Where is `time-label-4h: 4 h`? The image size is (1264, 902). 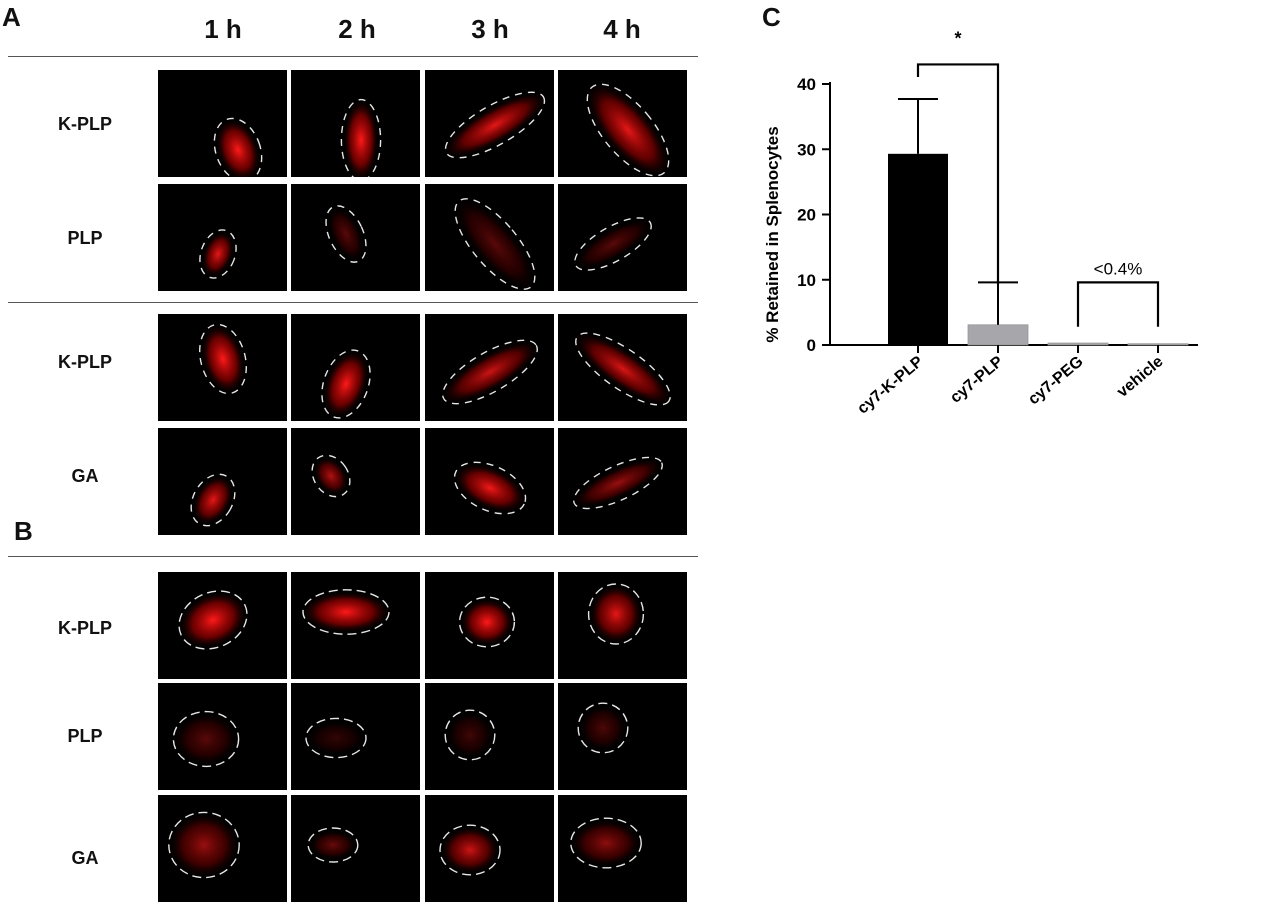 time-label-4h: 4 h is located at coordinates (622, 29).